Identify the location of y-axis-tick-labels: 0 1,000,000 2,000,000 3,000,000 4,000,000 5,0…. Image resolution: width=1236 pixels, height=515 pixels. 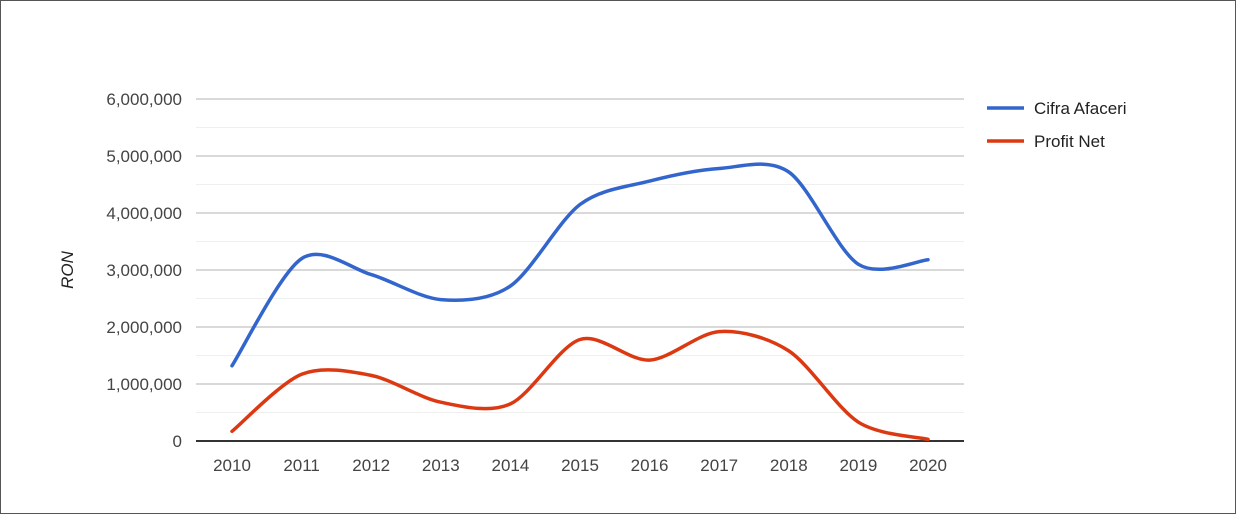
(144, 270).